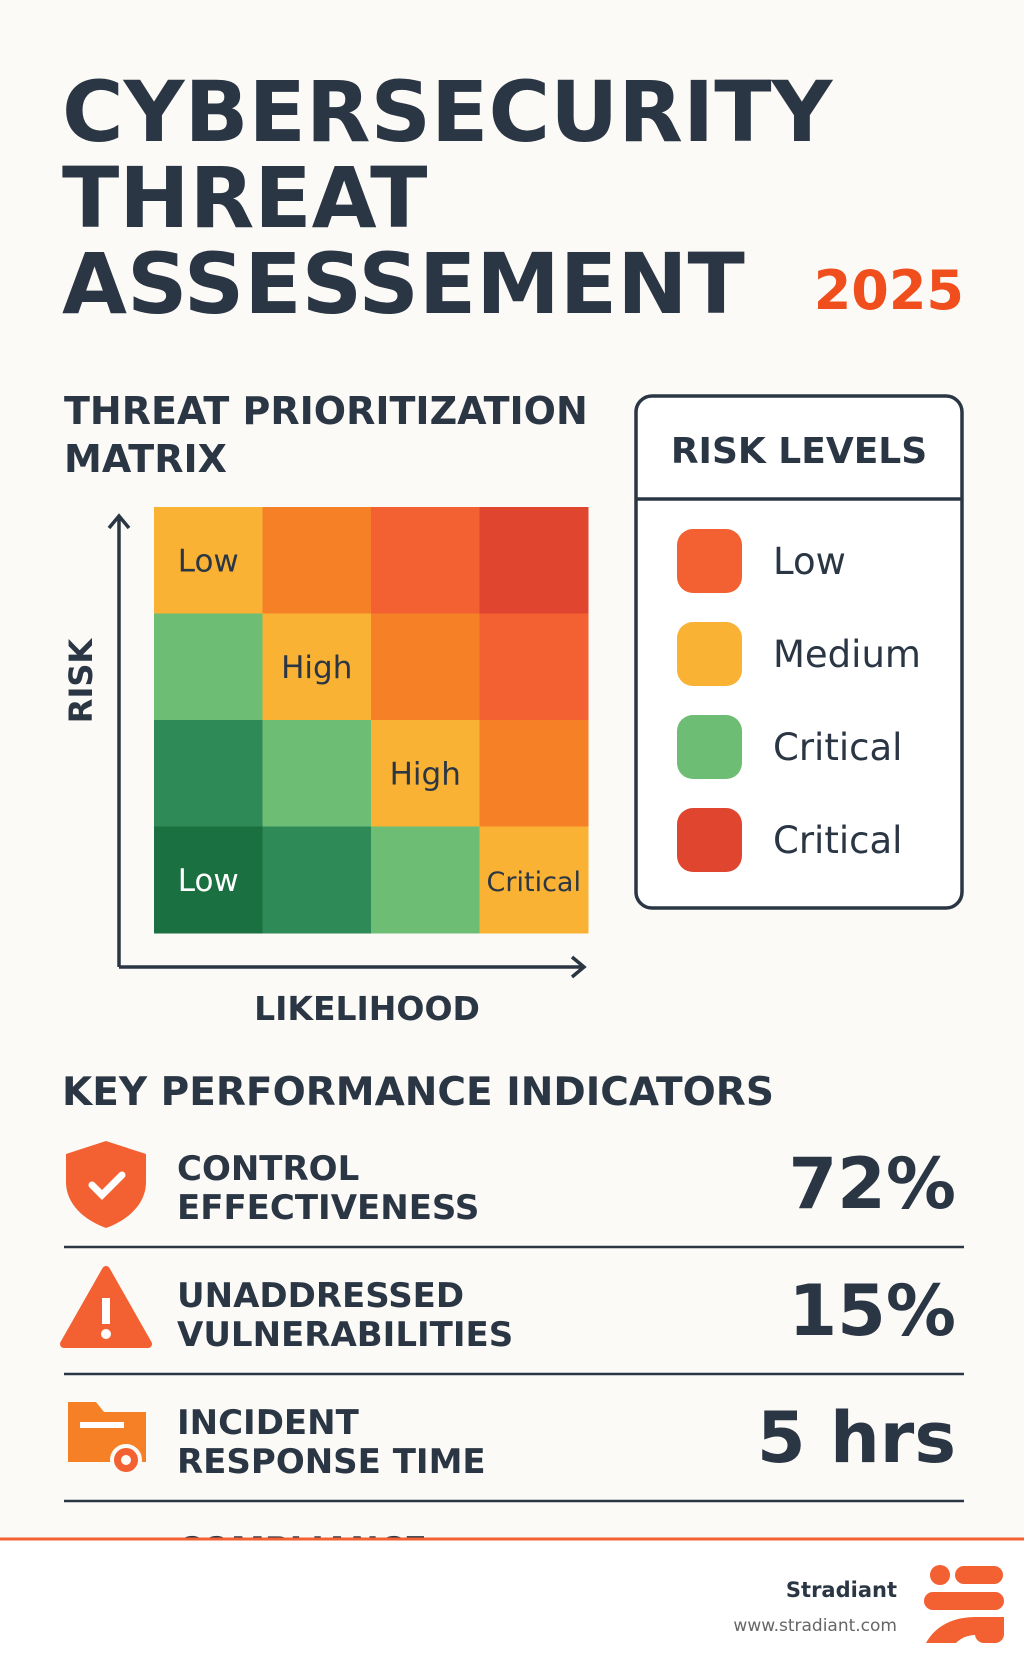 This screenshot has height=1666, width=1024. I want to click on matrix-title: THREAT PRIORITIZATION, so click(326, 411).